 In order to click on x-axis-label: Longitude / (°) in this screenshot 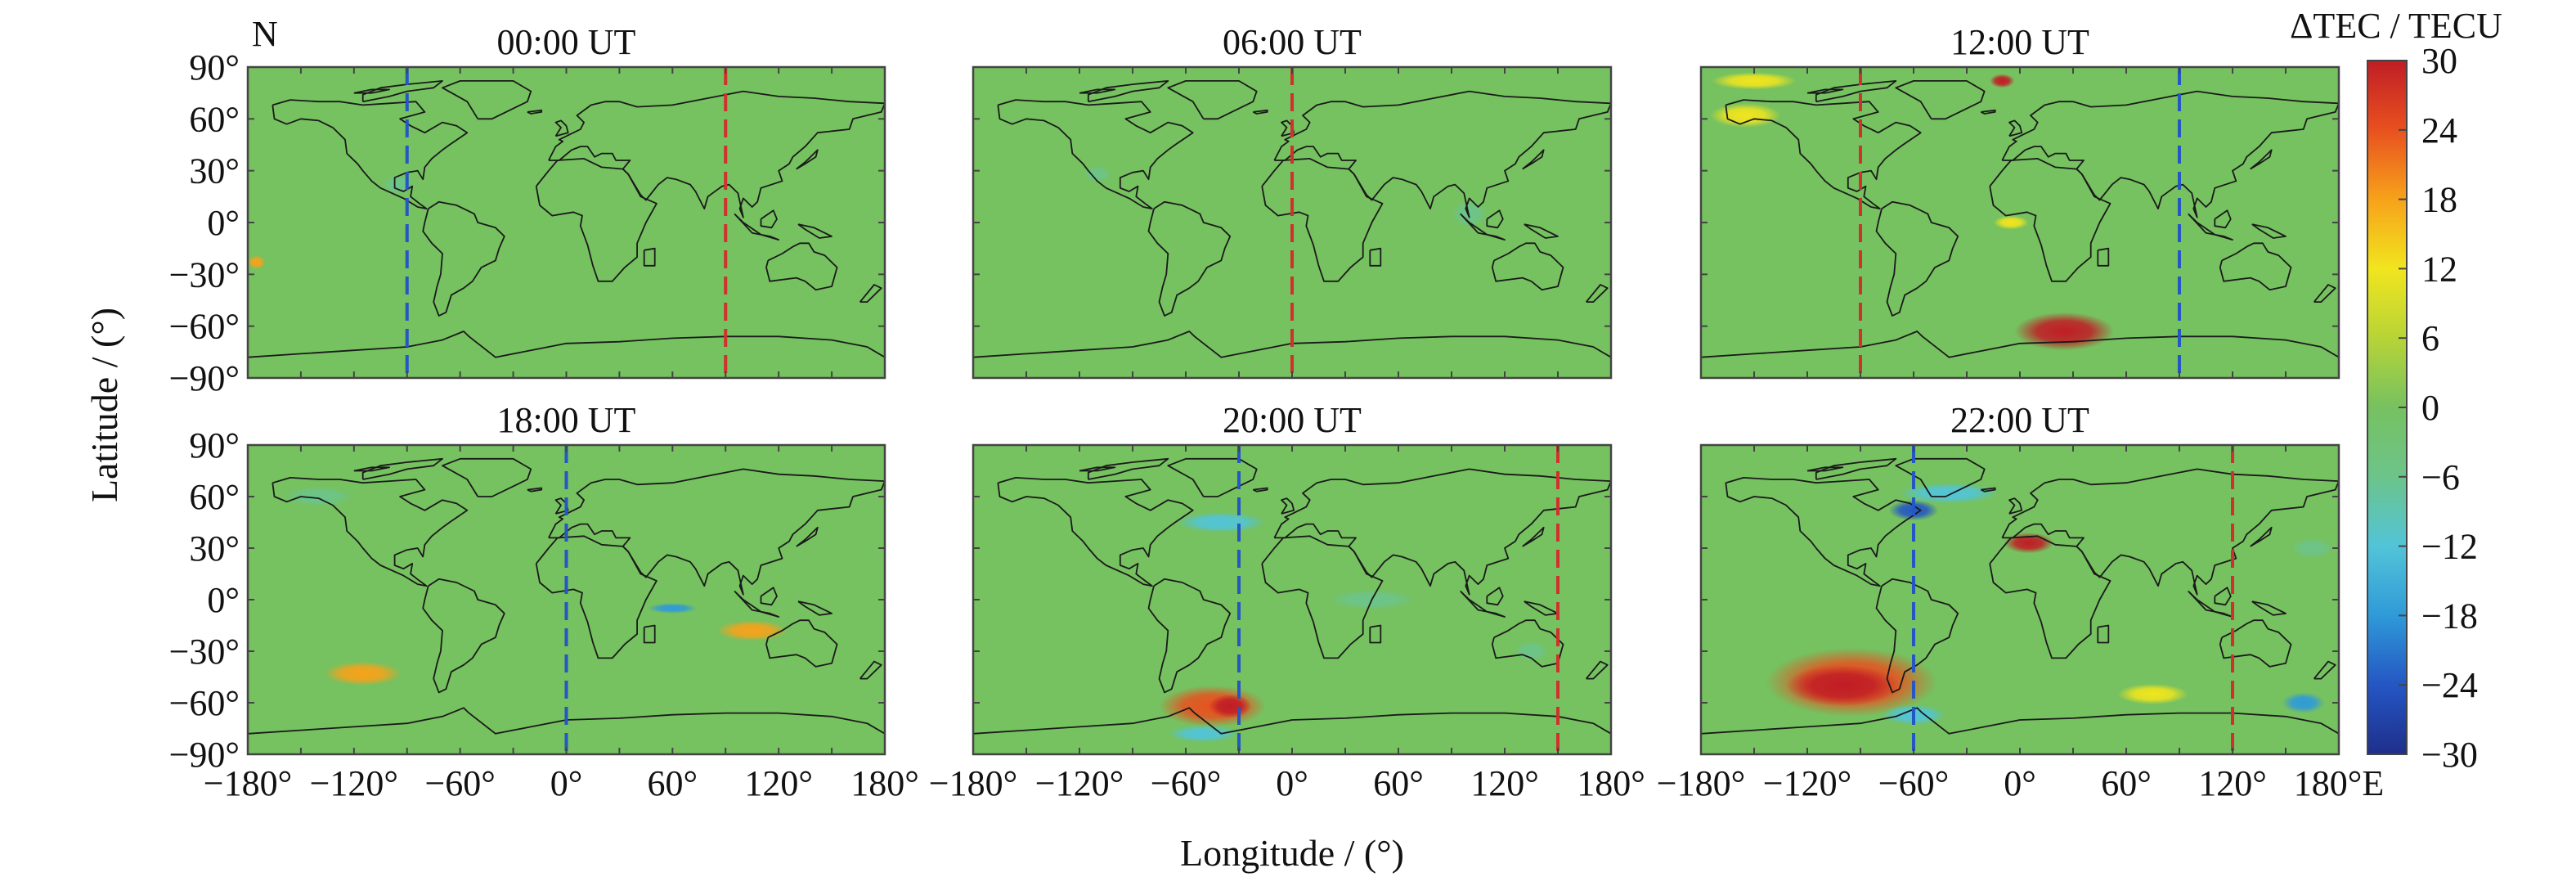, I will do `click(1292, 853)`.